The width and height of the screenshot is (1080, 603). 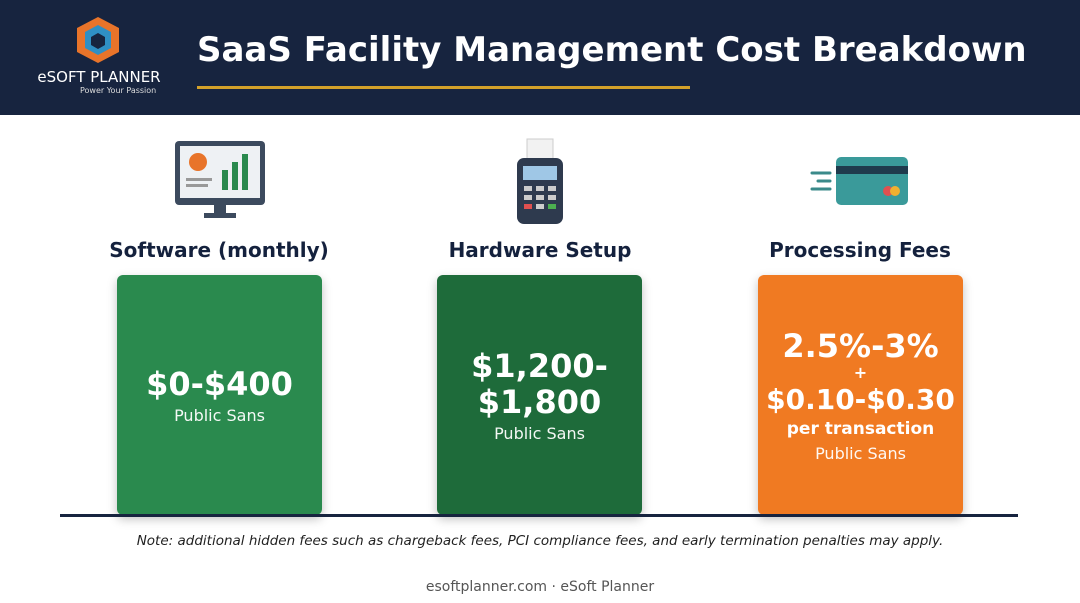 I want to click on card-heading: Processing Fees, so click(x=860, y=250).